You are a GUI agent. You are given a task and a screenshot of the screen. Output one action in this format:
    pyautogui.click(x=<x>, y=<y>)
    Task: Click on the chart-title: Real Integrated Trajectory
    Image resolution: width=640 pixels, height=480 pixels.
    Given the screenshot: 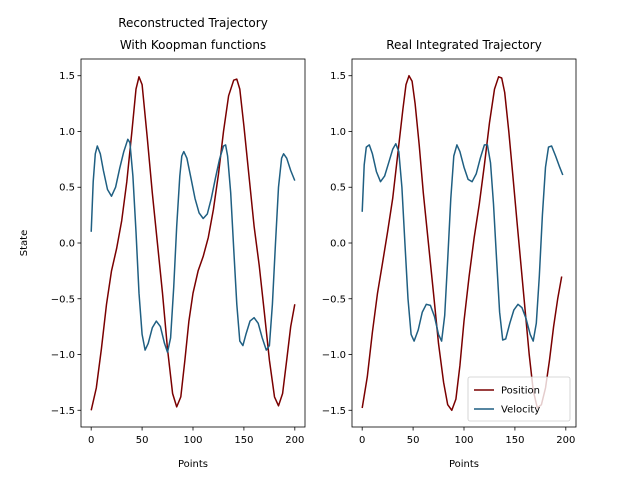 What is the action you would take?
    pyautogui.click(x=464, y=45)
    